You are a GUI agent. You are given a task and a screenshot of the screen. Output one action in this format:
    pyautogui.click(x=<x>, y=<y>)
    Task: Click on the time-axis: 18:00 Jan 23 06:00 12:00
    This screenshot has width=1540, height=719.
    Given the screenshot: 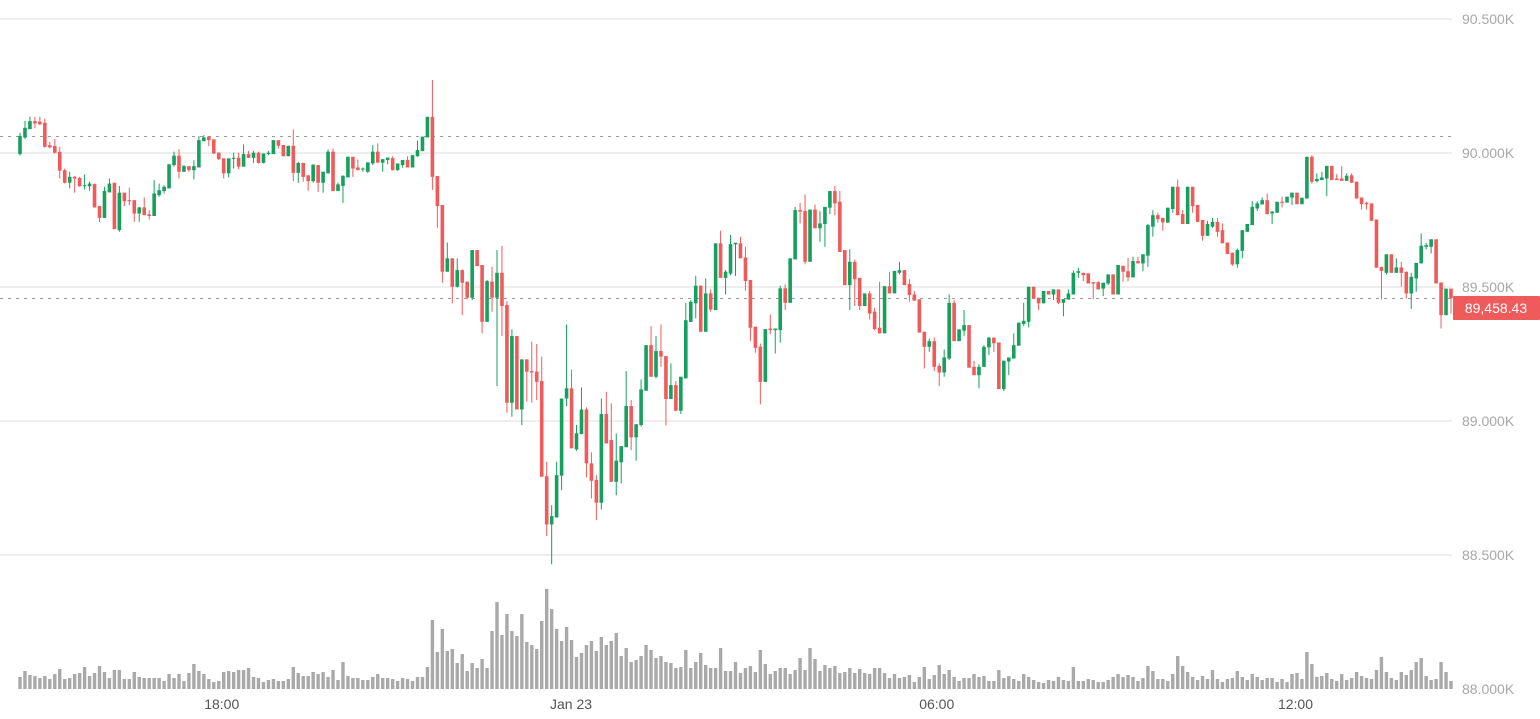 What is the action you would take?
    pyautogui.click(x=758, y=704)
    